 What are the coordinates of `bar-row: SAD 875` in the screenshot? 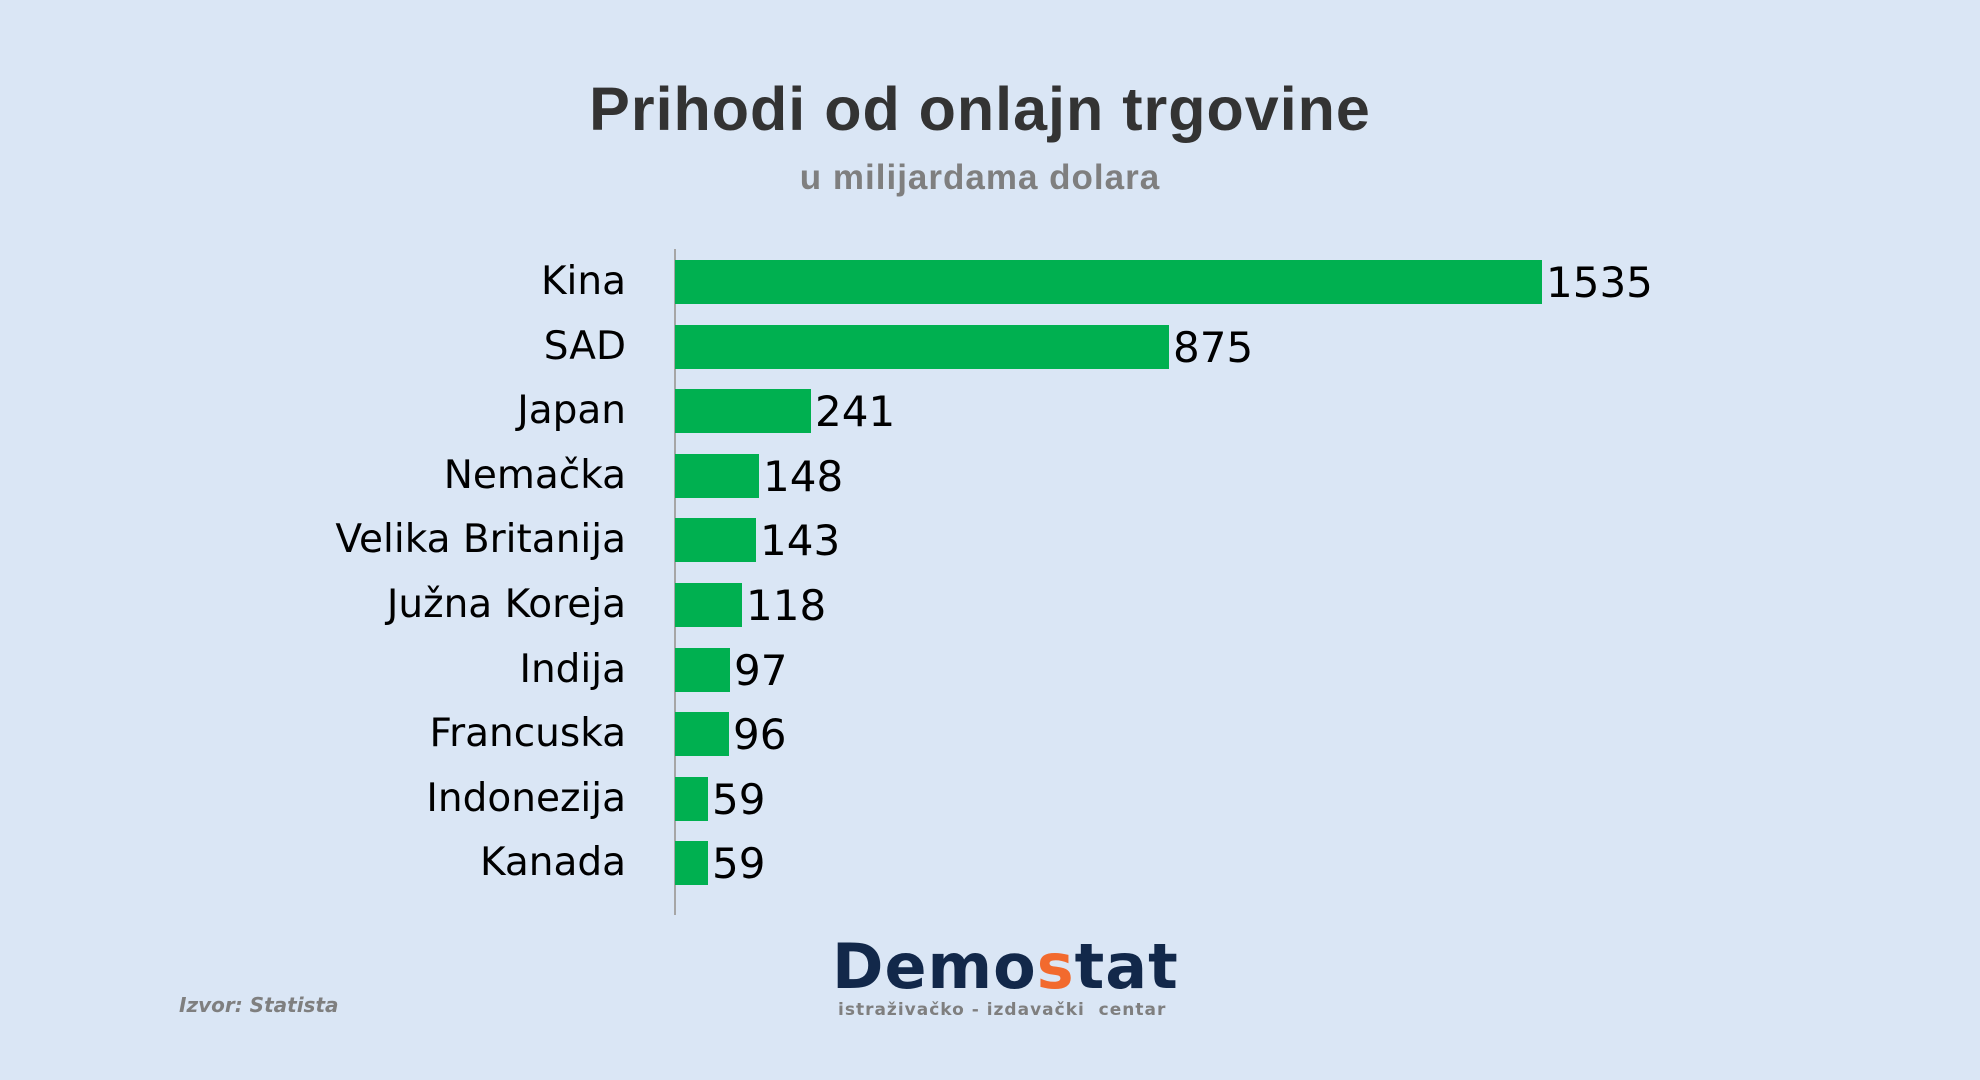 It's located at (990, 347).